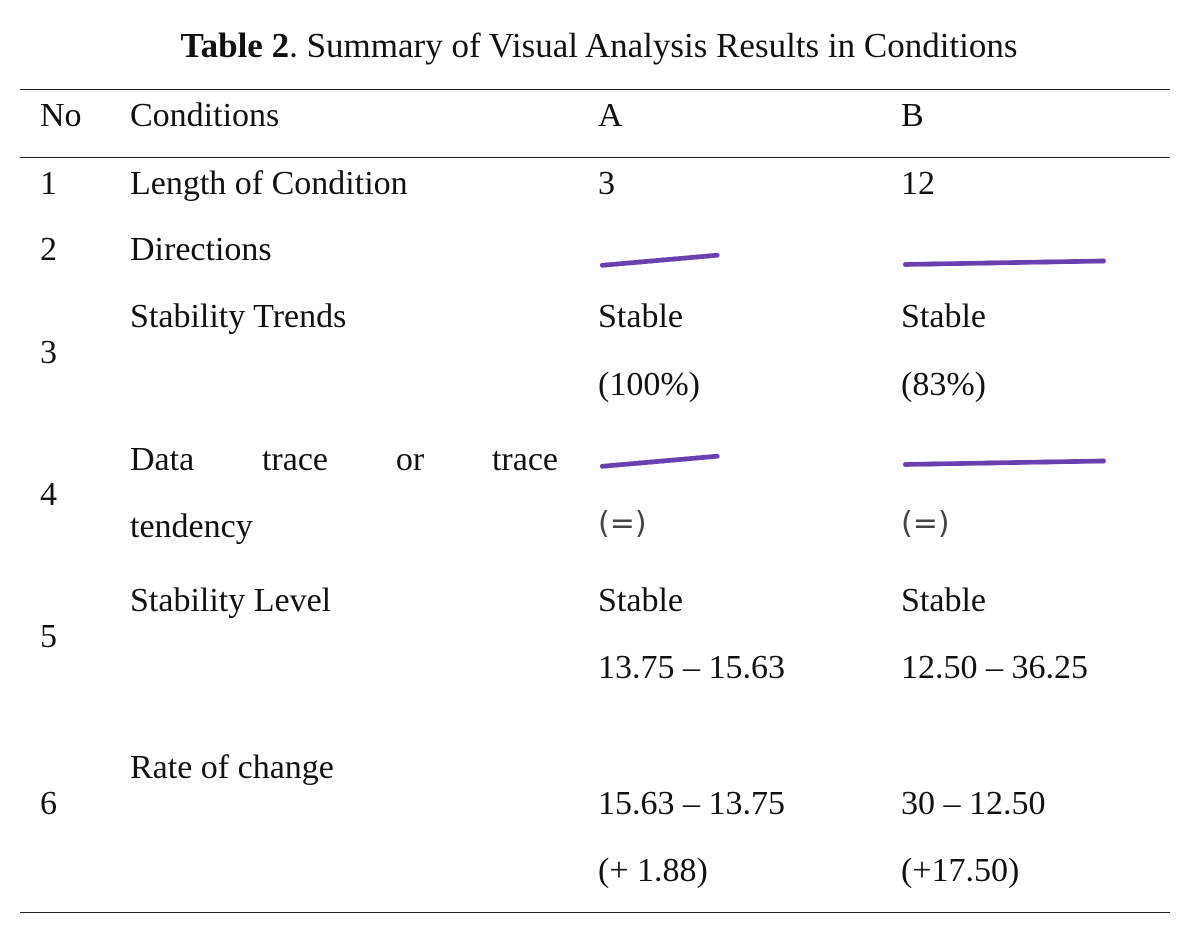  I want to click on row-number: 6, so click(48, 803).